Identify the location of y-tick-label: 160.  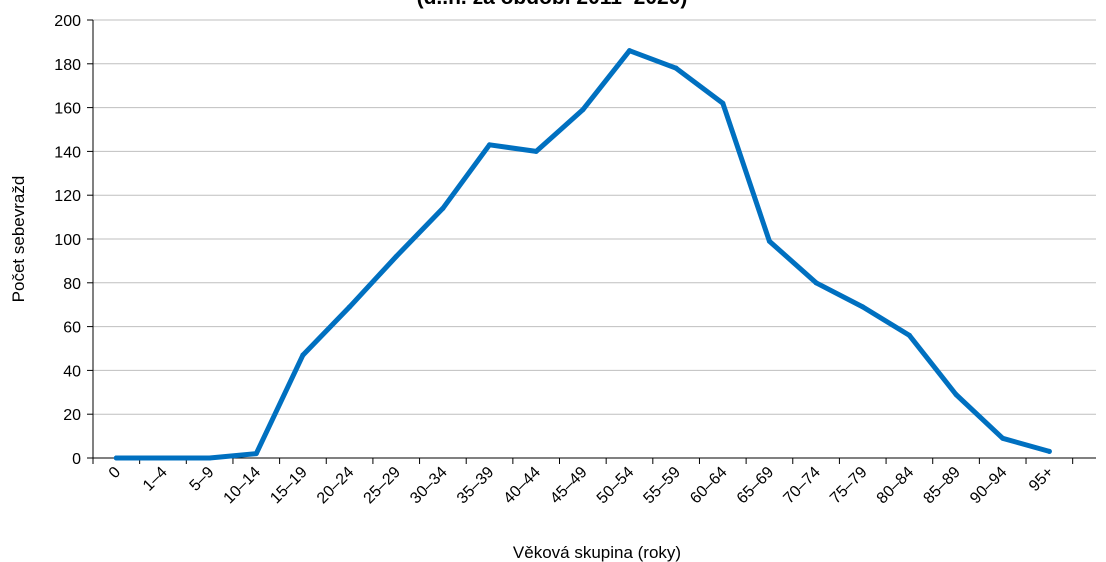
(67, 109).